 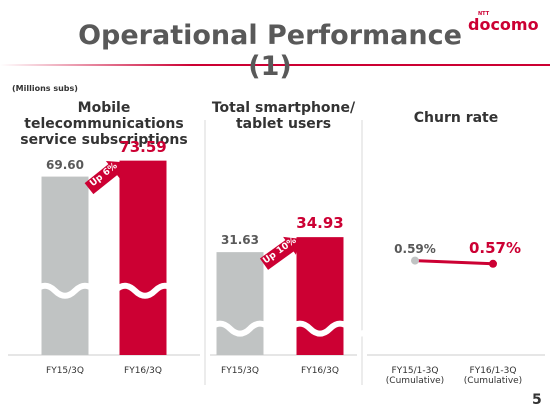 What do you see at coordinates (143, 146) in the screenshot?
I see `value-label: 73.59` at bounding box center [143, 146].